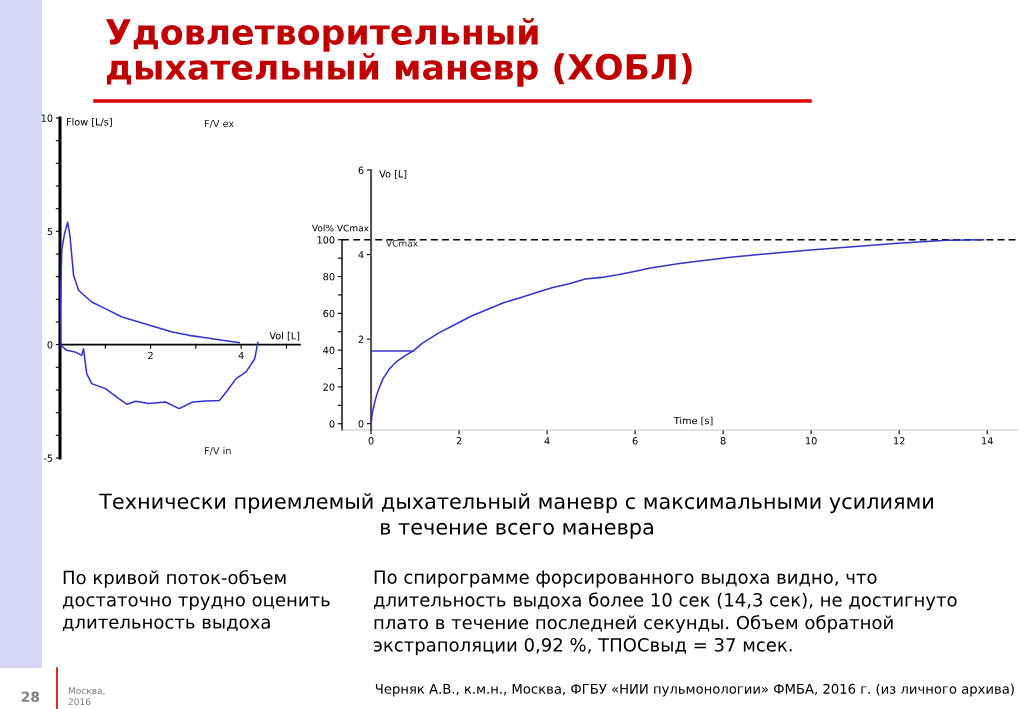 This screenshot has width=1024, height=709. I want to click on x-axis-title: Vol [L], so click(284, 336).